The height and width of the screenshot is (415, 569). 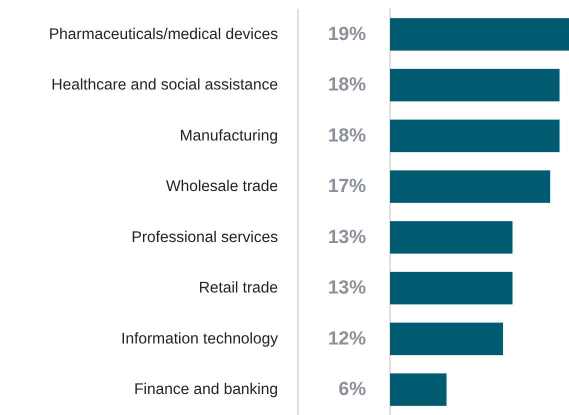 I want to click on y-tick-label: Manufacturing, so click(x=229, y=135).